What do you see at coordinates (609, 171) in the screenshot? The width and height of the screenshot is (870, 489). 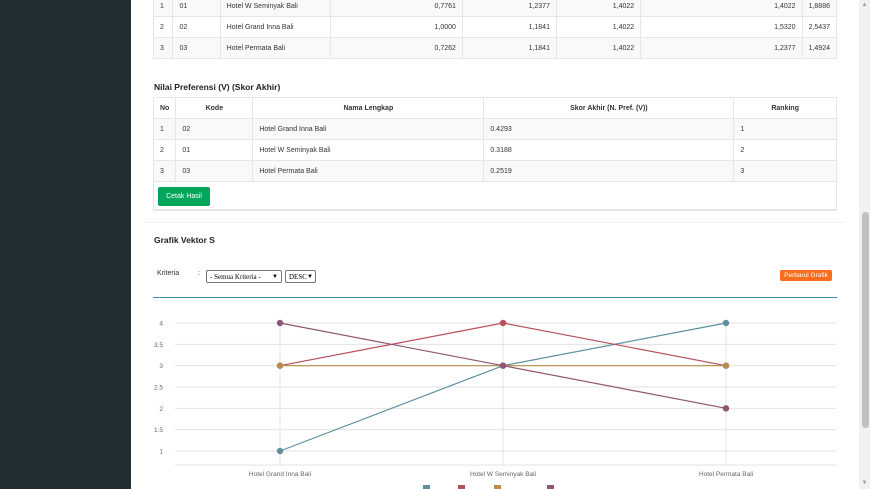 I see `table-cell-skor: 0.2519` at bounding box center [609, 171].